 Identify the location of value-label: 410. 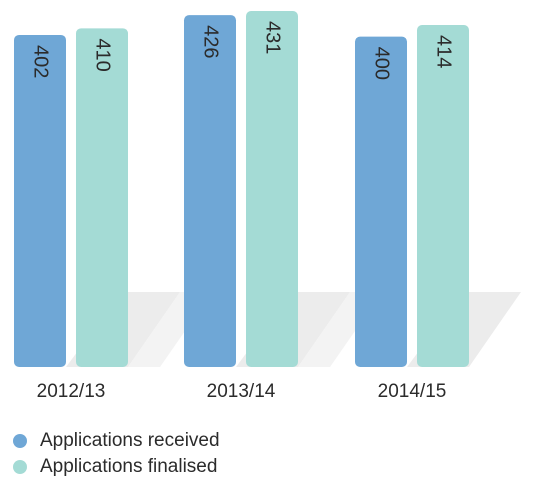
(103, 54).